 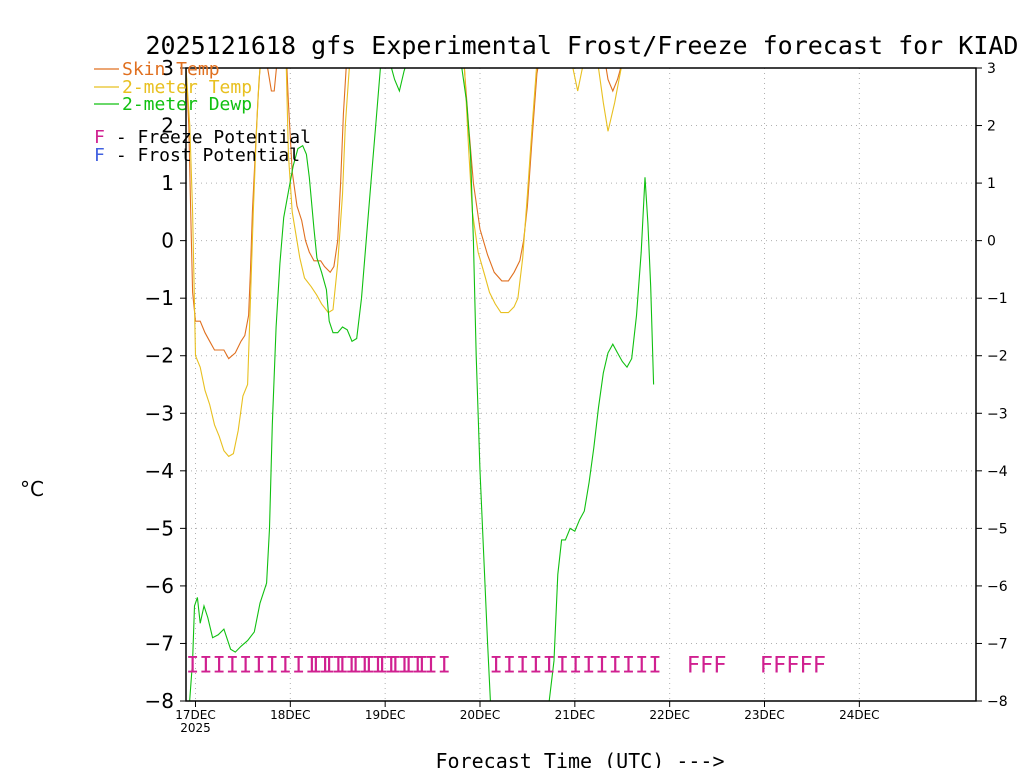 What do you see at coordinates (290, 715) in the screenshot?
I see `x-tick-label: 18DEC` at bounding box center [290, 715].